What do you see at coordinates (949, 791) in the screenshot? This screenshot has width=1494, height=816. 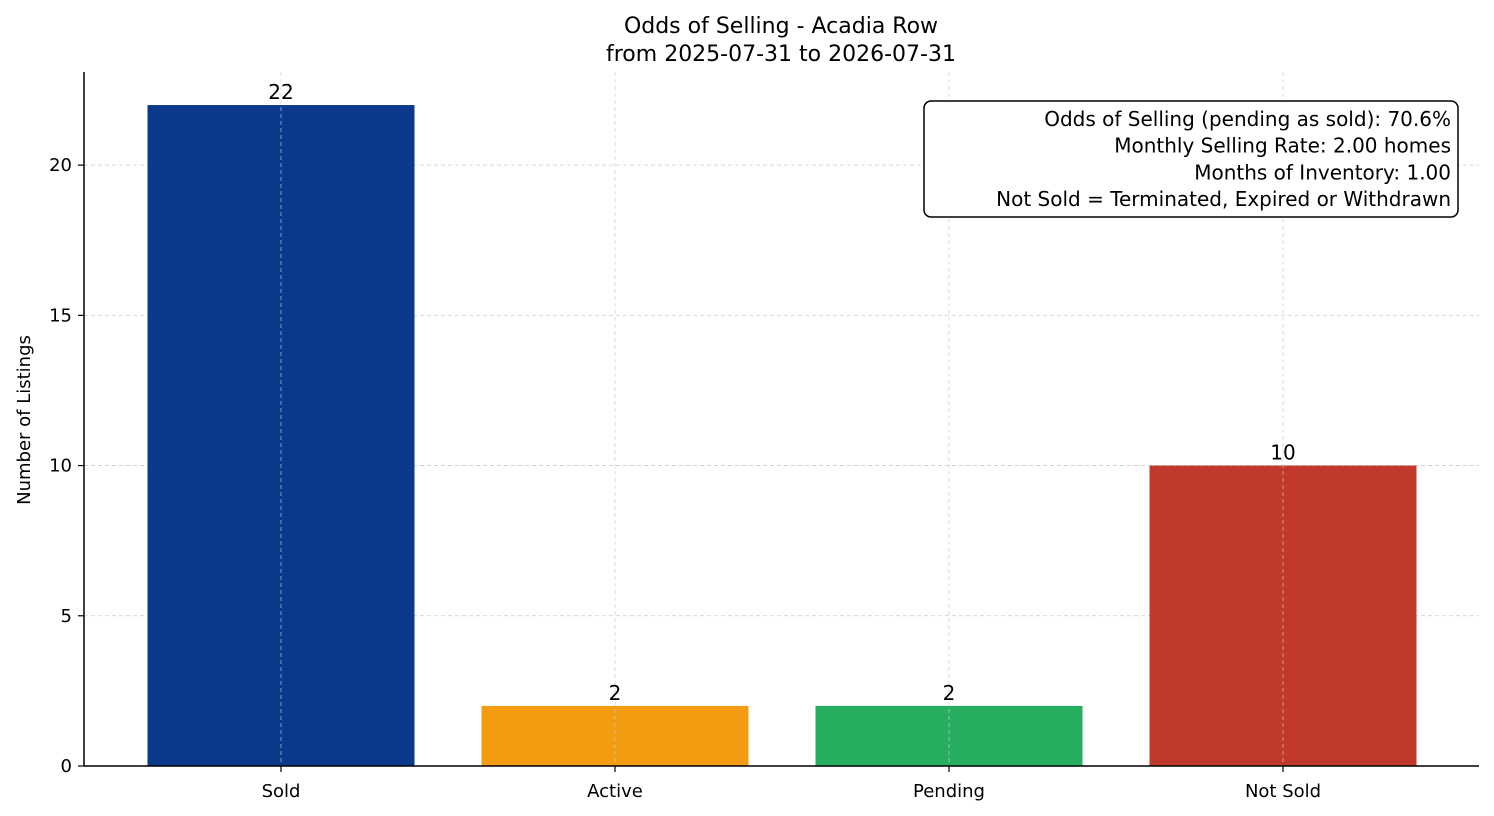 I see `x-tick-label: Pending` at bounding box center [949, 791].